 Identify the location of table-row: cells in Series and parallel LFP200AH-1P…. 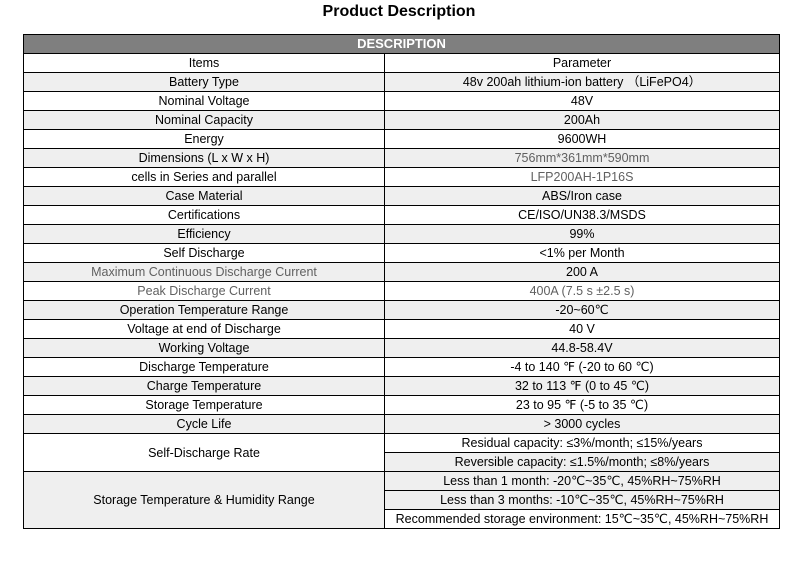
(401, 177).